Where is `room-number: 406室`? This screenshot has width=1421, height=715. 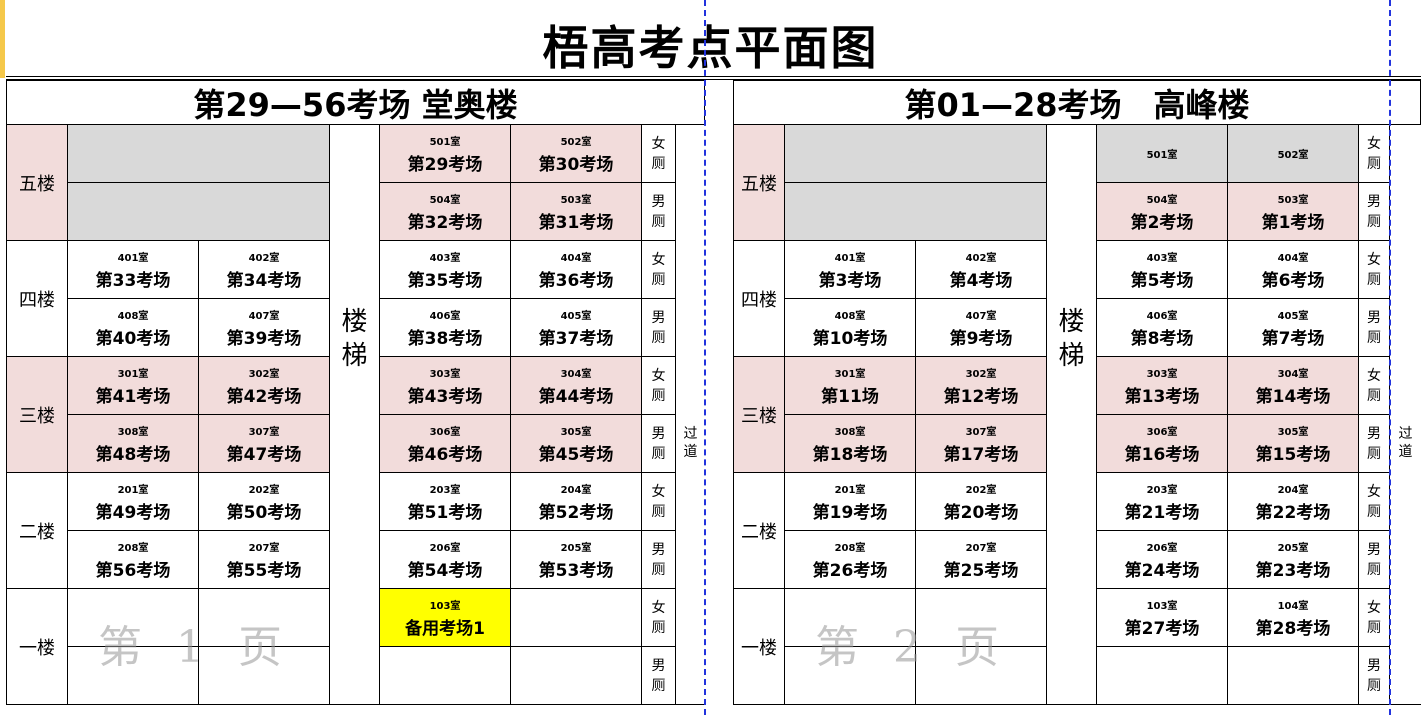
room-number: 406室 is located at coordinates (445, 316).